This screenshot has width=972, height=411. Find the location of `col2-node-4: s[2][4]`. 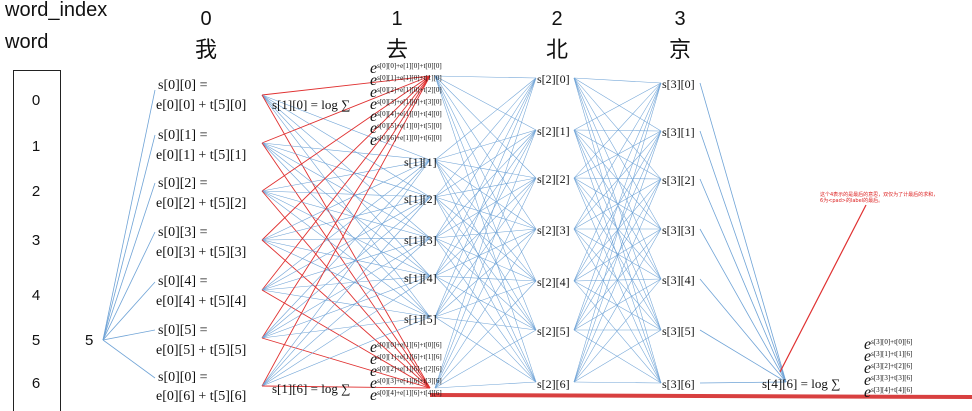

col2-node-4: s[2][4] is located at coordinates (553, 282).